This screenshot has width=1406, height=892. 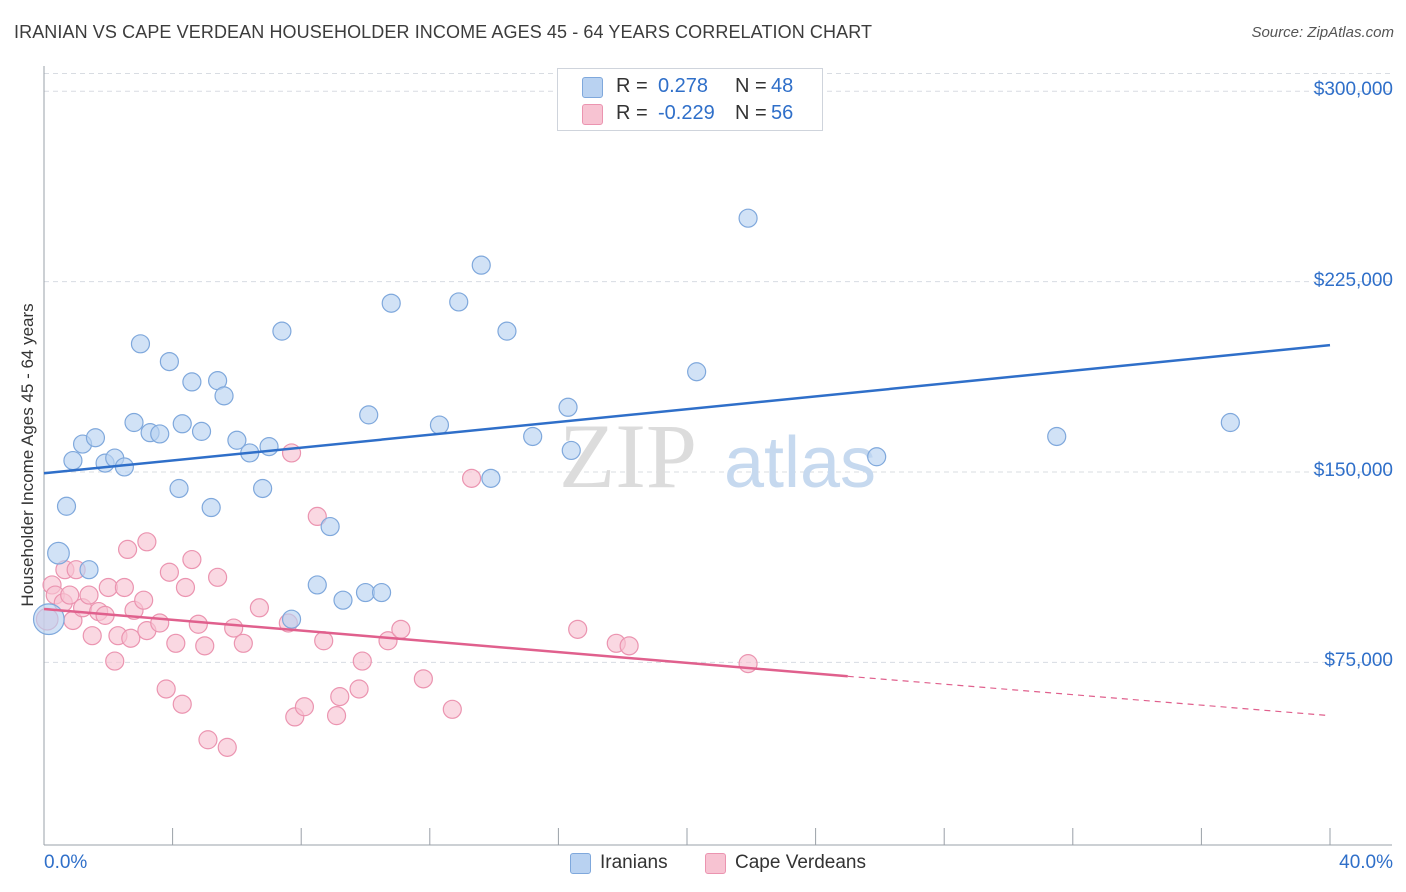 What do you see at coordinates (683, 86) in the screenshot?
I see `r-value: 0.278` at bounding box center [683, 86].